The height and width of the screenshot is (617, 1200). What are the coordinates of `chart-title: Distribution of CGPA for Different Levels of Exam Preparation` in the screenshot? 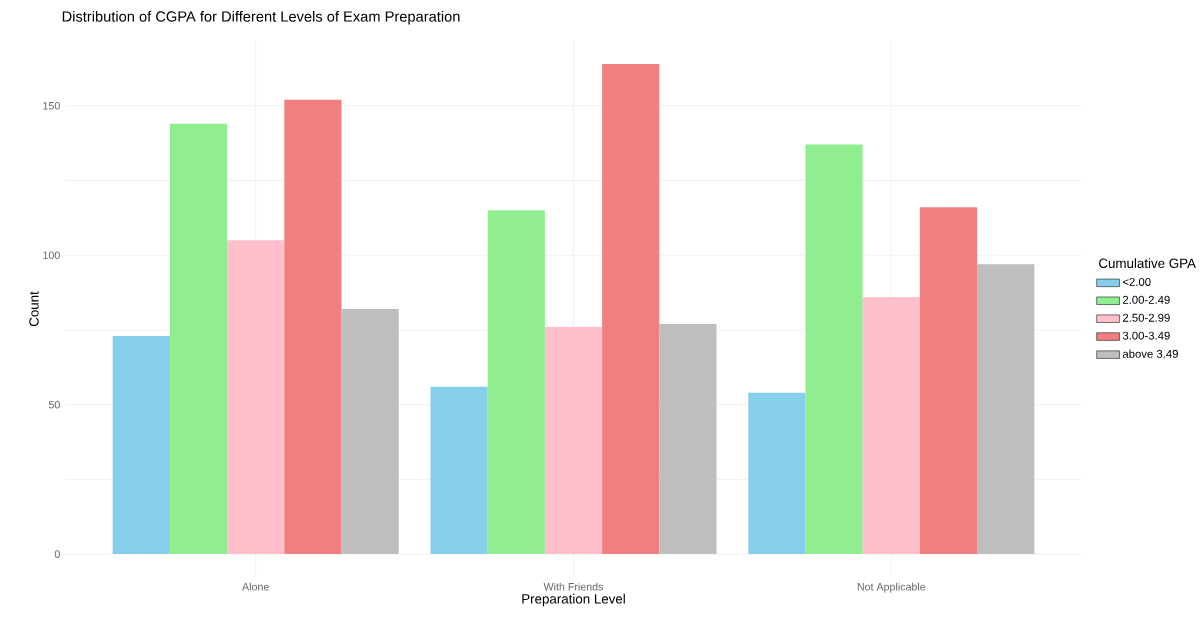 It's located at (261, 17).